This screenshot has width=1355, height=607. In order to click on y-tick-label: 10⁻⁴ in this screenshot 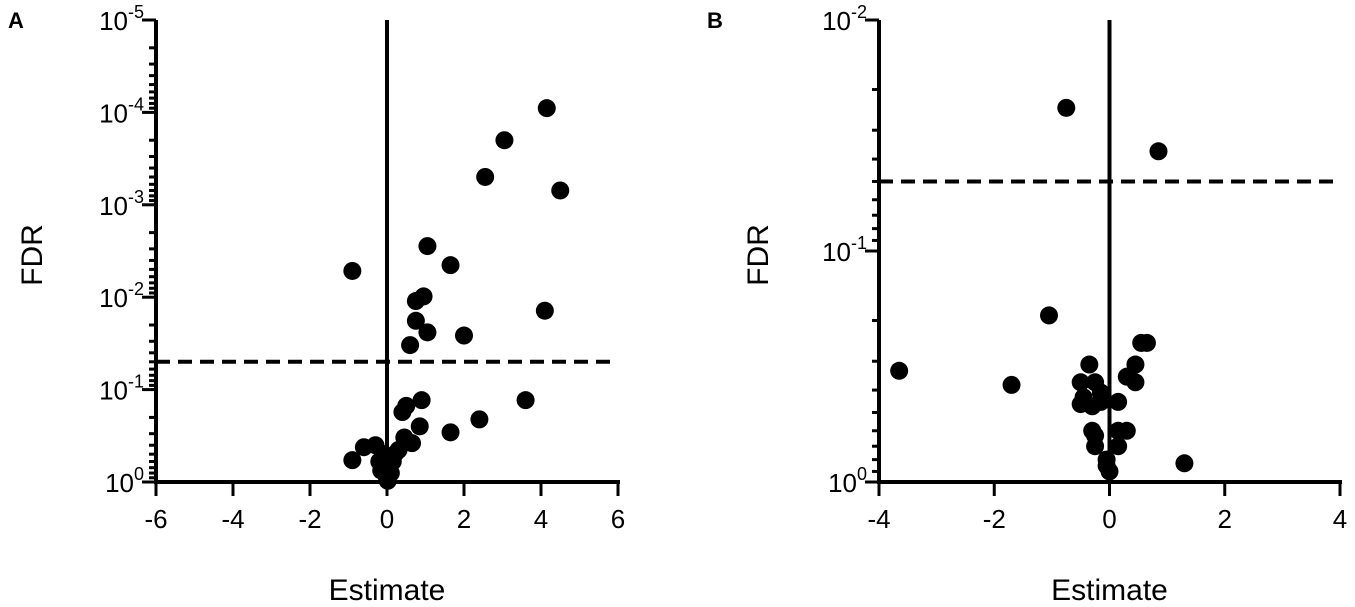, I will do `click(121, 111)`.